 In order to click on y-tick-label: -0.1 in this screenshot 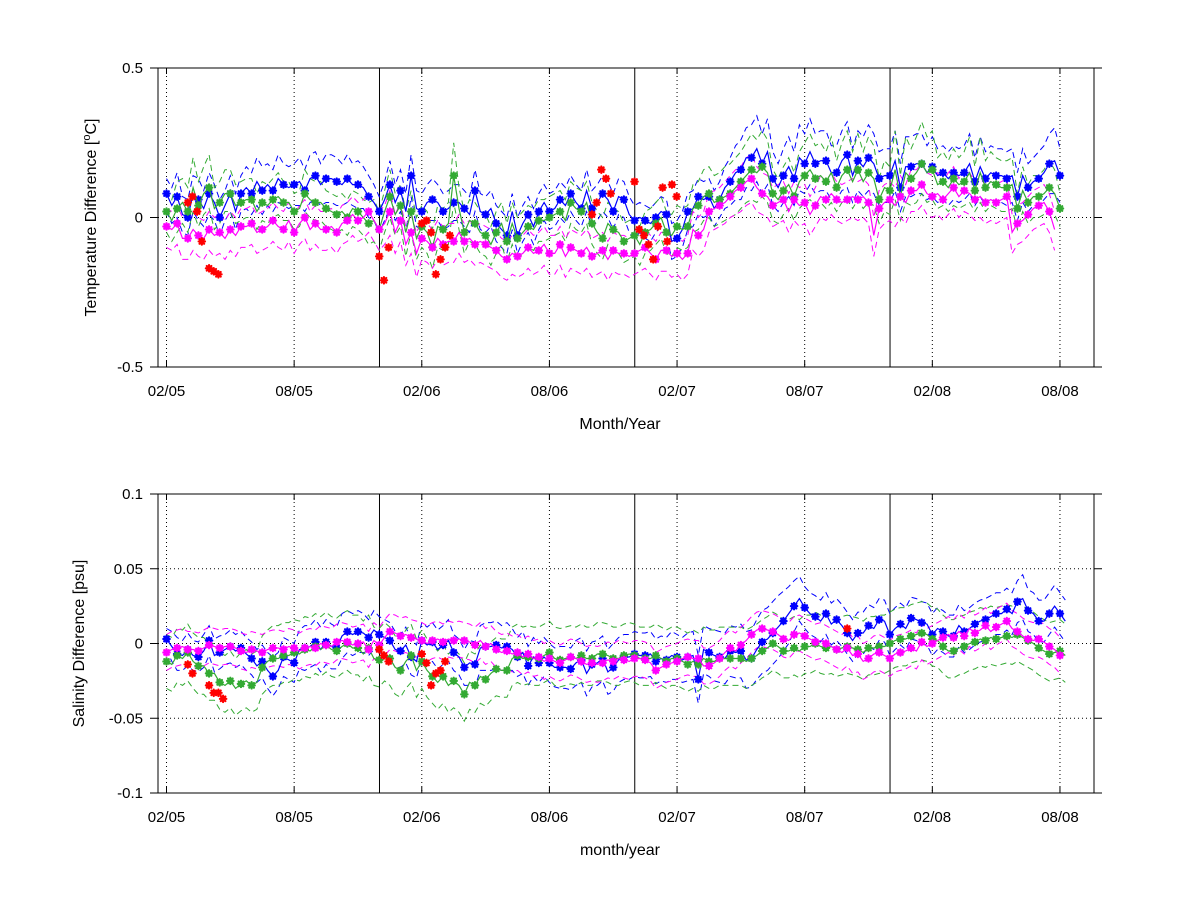, I will do `click(130, 793)`.